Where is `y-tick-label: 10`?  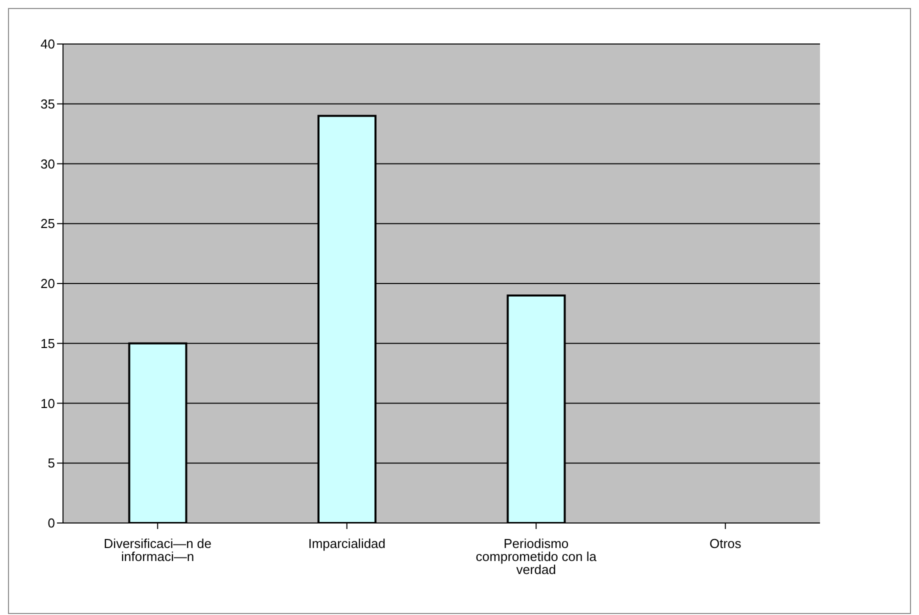 y-tick-label: 10 is located at coordinates (47, 403).